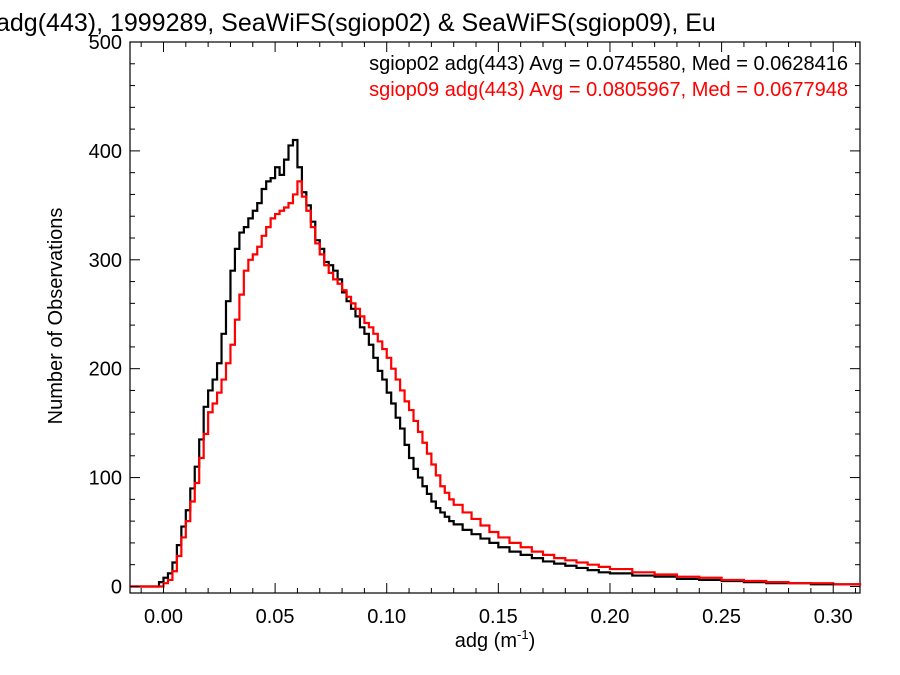 This screenshot has height=675, width=900. What do you see at coordinates (523, 634) in the screenshot?
I see `x-axis-label-superscript: -1` at bounding box center [523, 634].